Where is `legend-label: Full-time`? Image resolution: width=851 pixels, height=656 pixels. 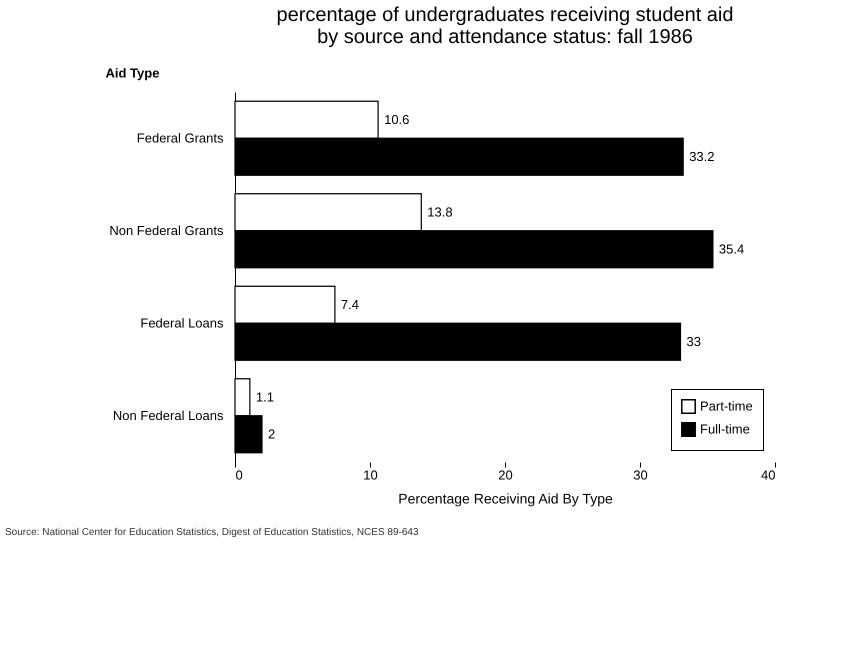 legend-label: Full-time is located at coordinates (725, 429).